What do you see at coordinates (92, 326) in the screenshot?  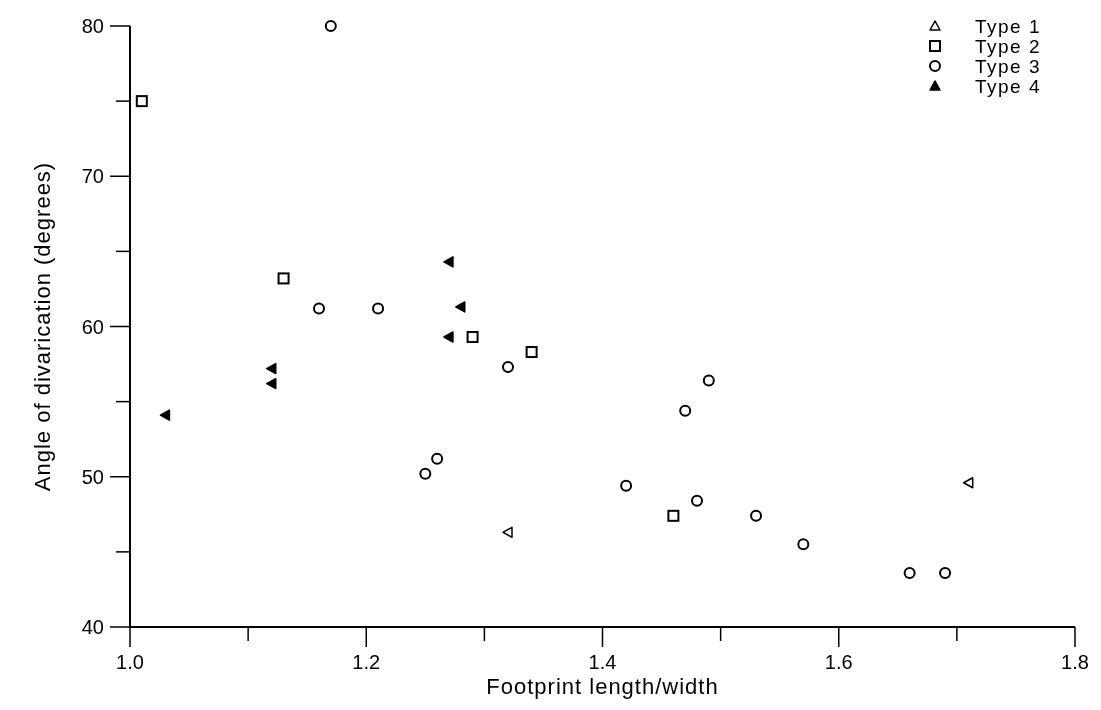 I see `y-tick-label: 60` at bounding box center [92, 326].